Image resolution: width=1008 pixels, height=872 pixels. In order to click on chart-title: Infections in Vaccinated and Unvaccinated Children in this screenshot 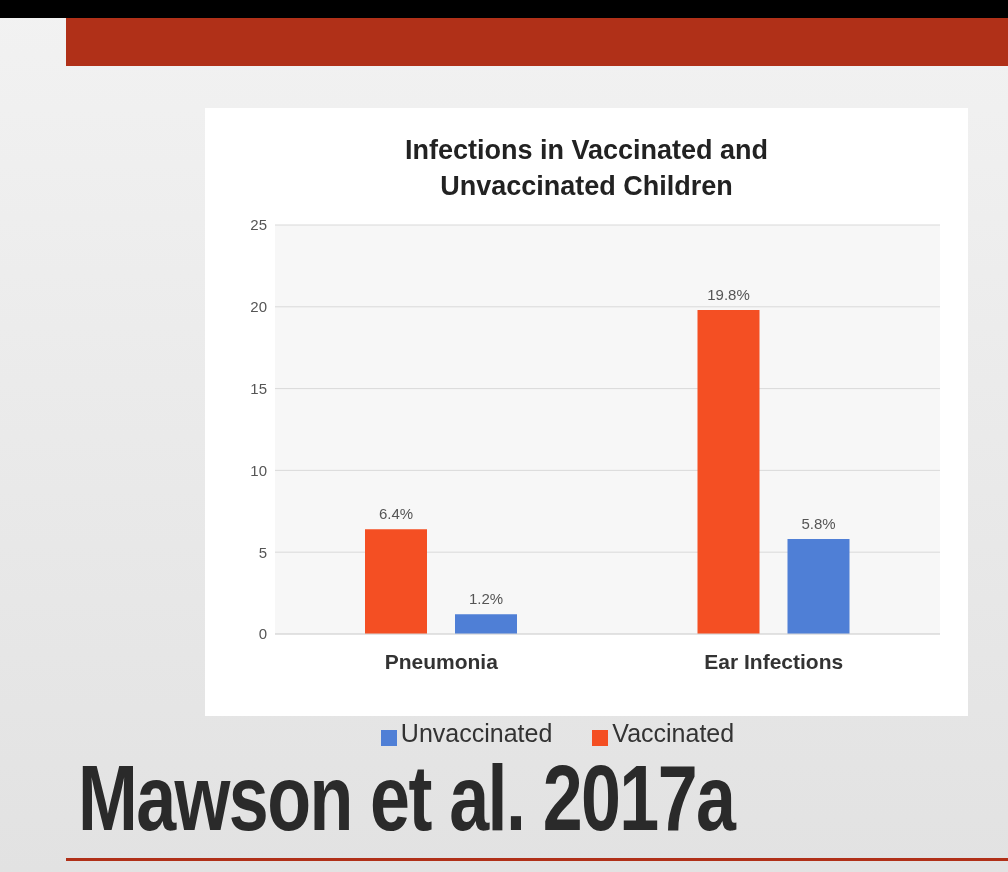, I will do `click(586, 168)`.